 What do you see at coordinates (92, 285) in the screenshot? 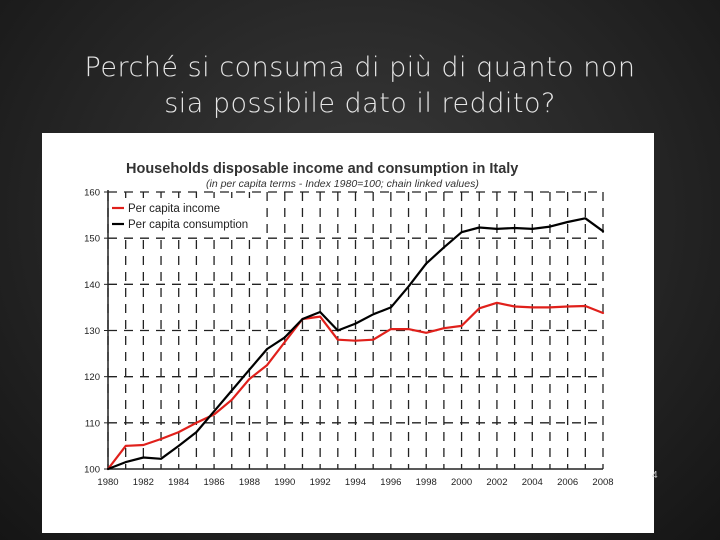
I see `y-tick-label: 140` at bounding box center [92, 285].